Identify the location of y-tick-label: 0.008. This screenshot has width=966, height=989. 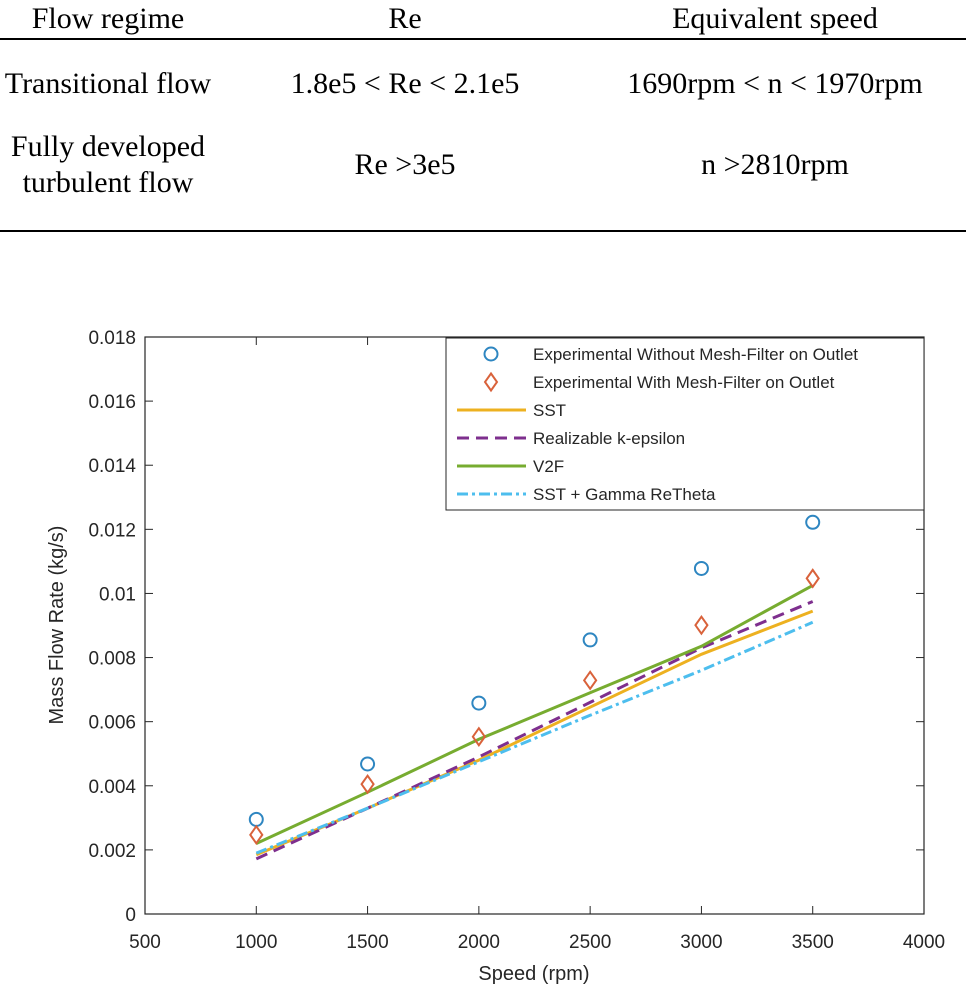
(112, 659).